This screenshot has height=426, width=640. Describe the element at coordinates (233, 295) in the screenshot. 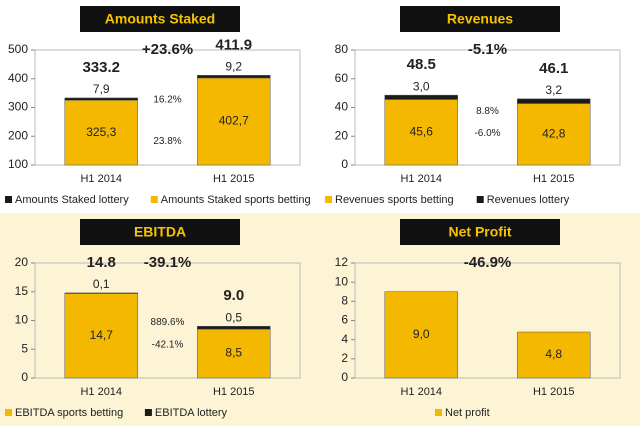

I see `total-label: 9.0` at that location.